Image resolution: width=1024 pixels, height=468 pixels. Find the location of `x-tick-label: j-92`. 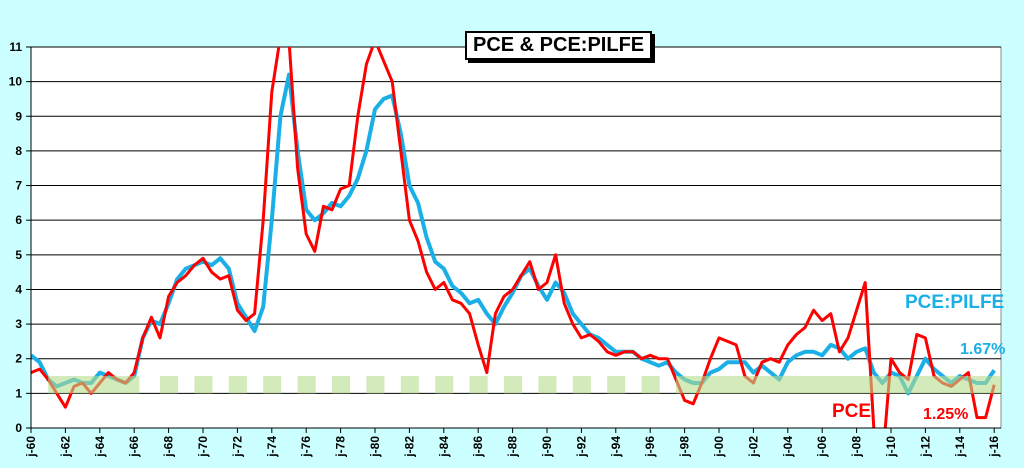

x-tick-label: j-92 is located at coordinates (581, 447).